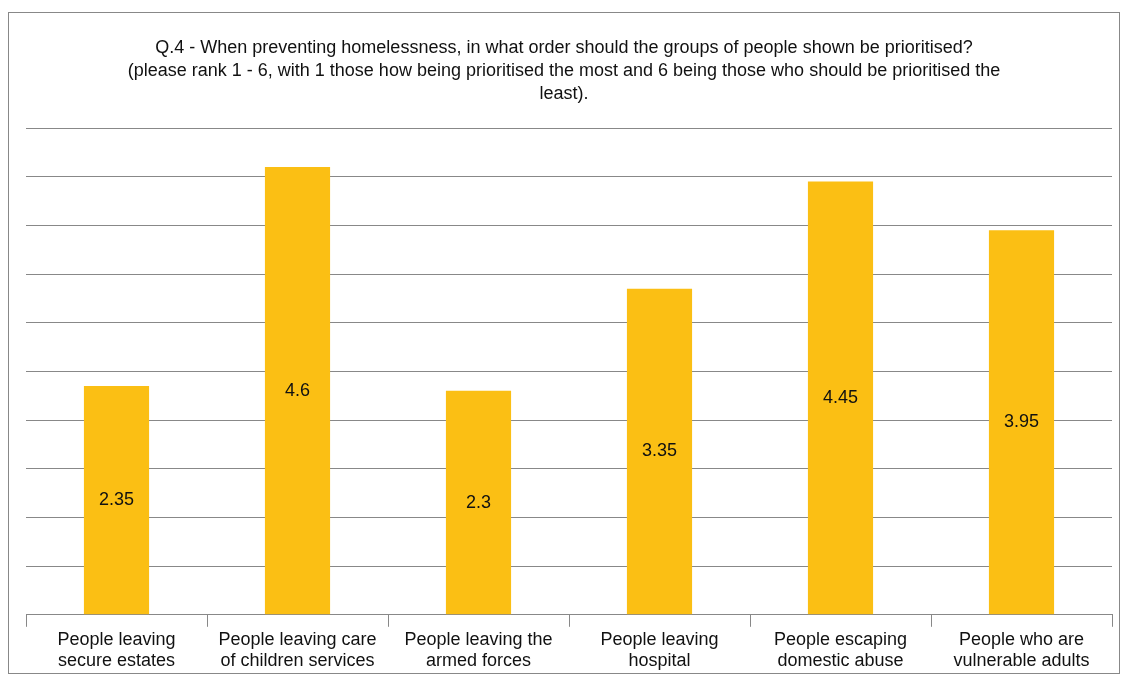 The width and height of the screenshot is (1128, 678). I want to click on x-tick-label: People leaving the armed forces, so click(478, 649).